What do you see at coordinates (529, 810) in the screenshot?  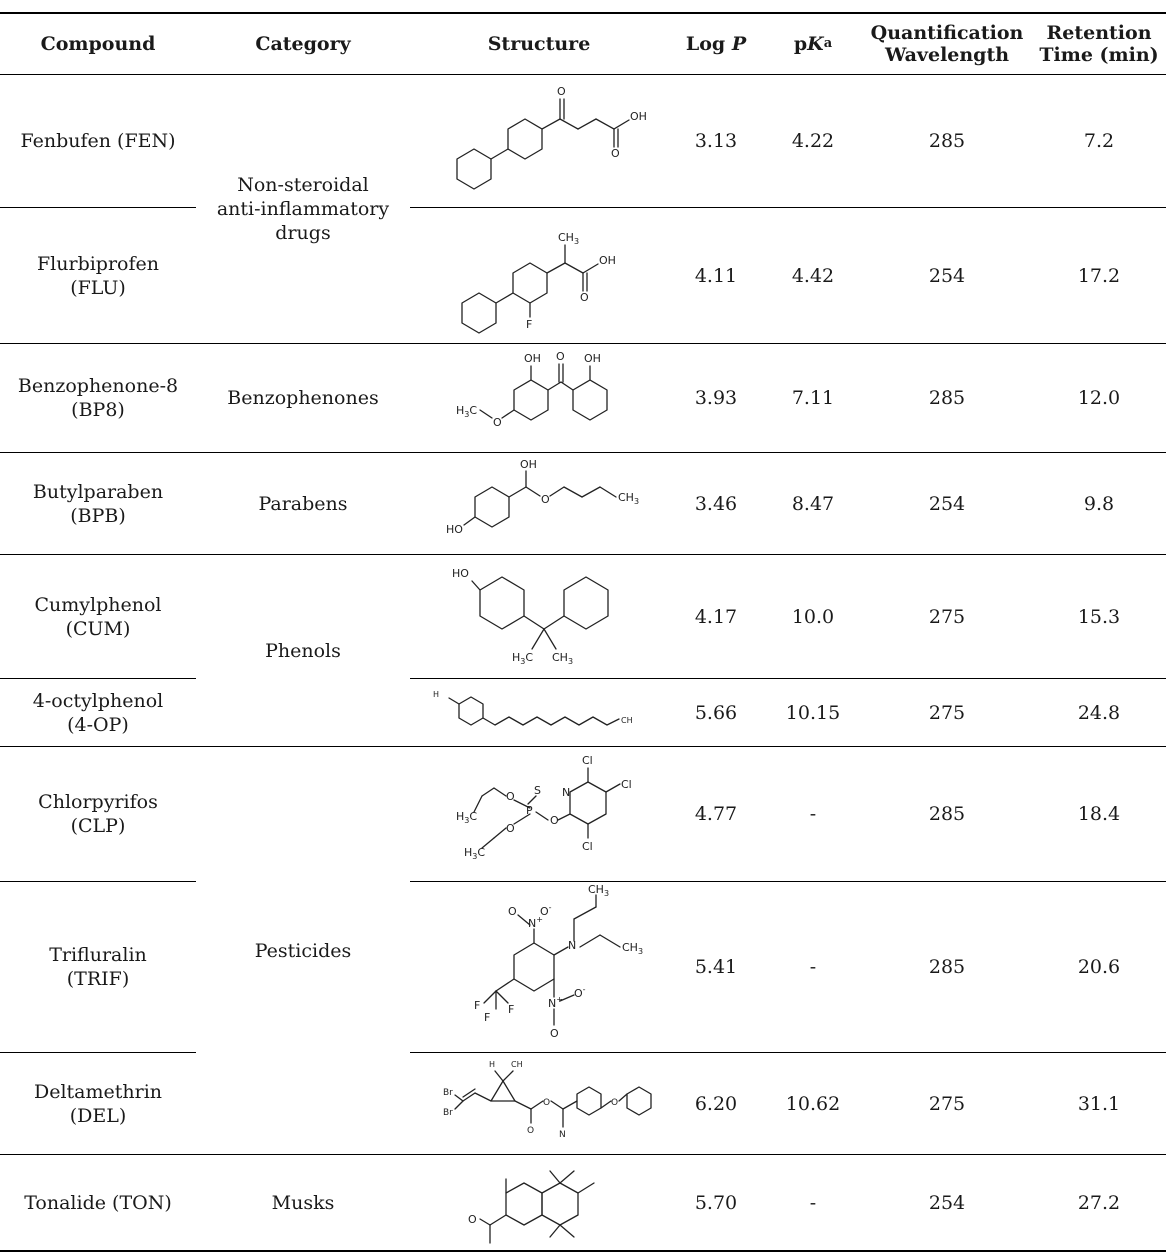 I see `atom-label: P` at bounding box center [529, 810].